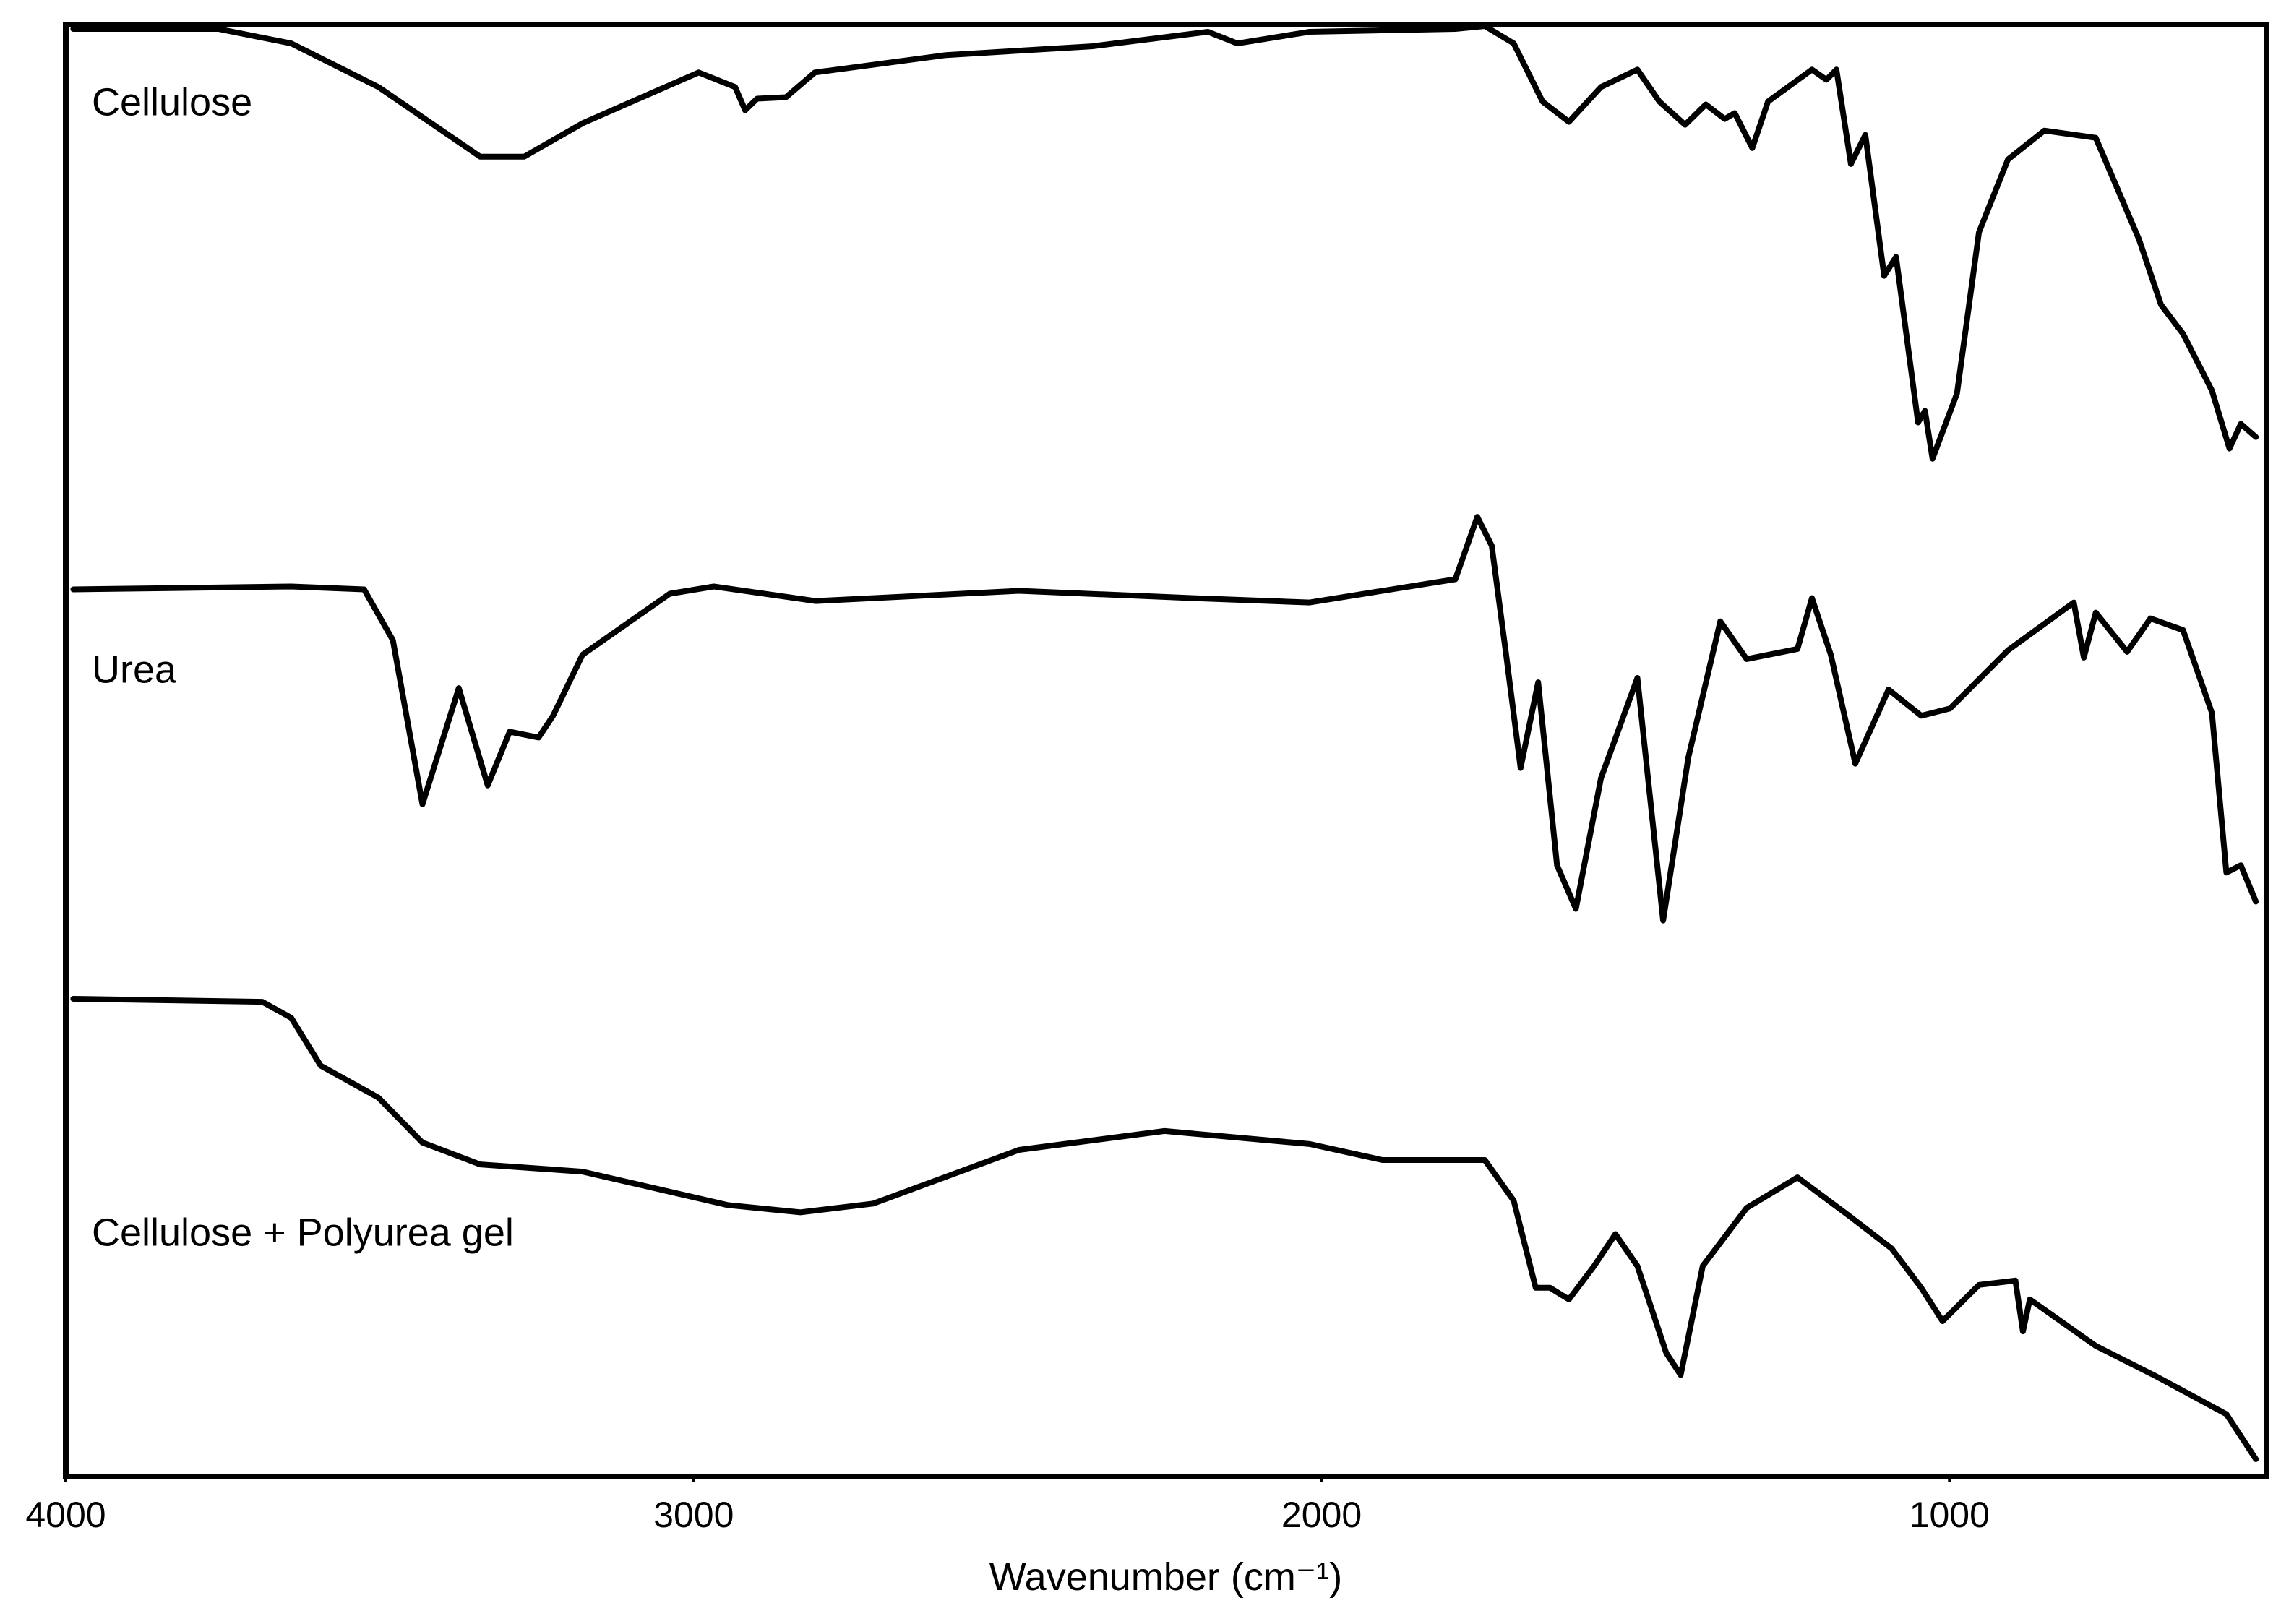 The width and height of the screenshot is (2281, 1624). Describe the element at coordinates (134, 669) in the screenshot. I see `series-label: Urea` at that location.